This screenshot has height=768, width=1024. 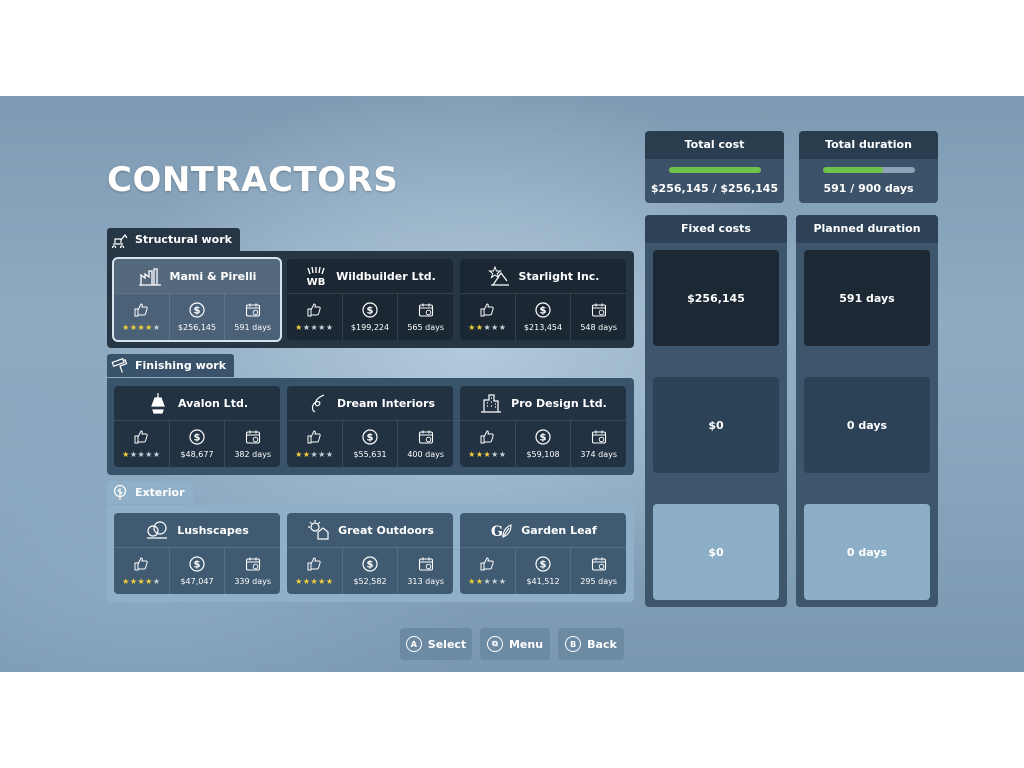 I want to click on contractor-name: Lushscapes, so click(x=213, y=530).